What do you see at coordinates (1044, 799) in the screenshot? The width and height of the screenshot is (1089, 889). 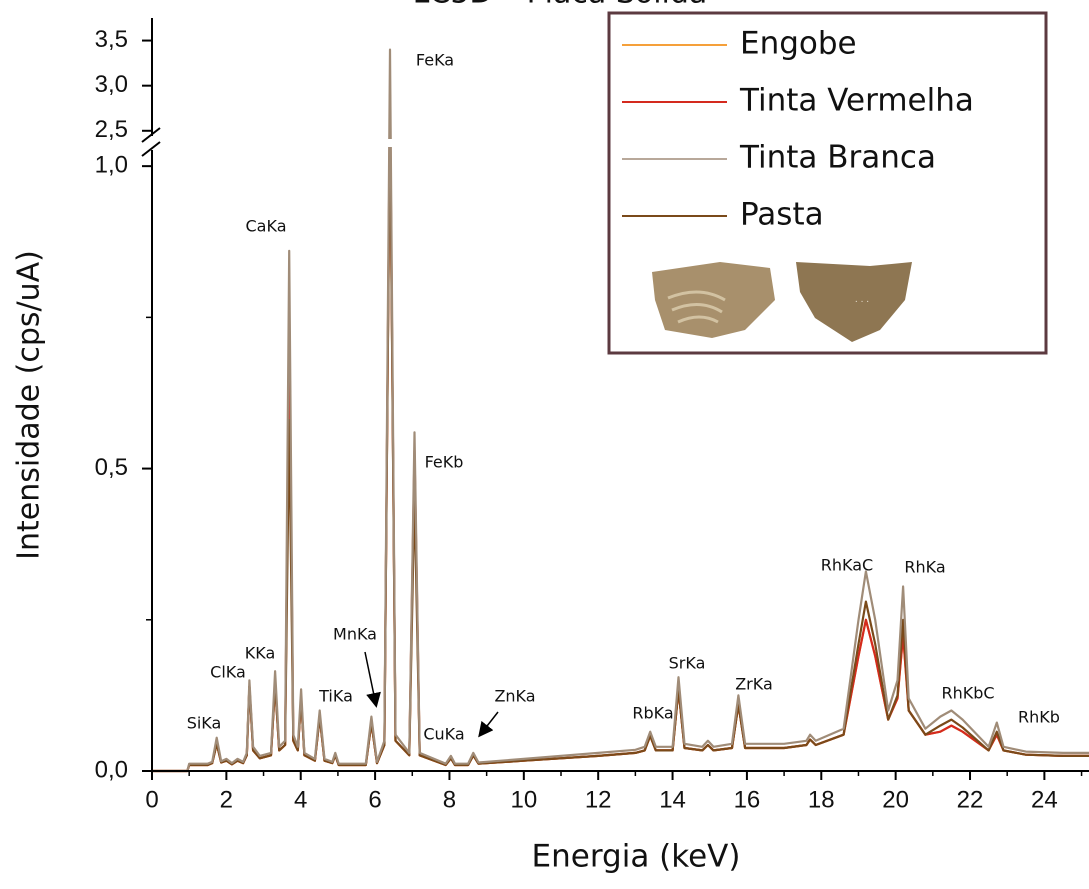 I see `x-tick-label: 24` at bounding box center [1044, 799].